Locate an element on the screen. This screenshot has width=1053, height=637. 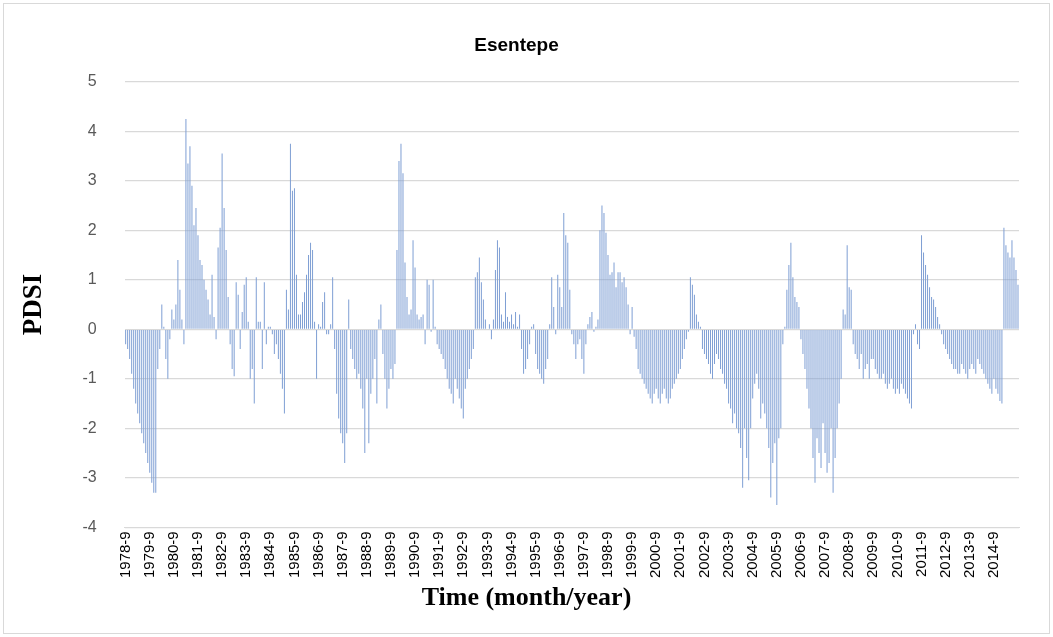
x-tick-label: 1997-9 is located at coordinates (583, 555).